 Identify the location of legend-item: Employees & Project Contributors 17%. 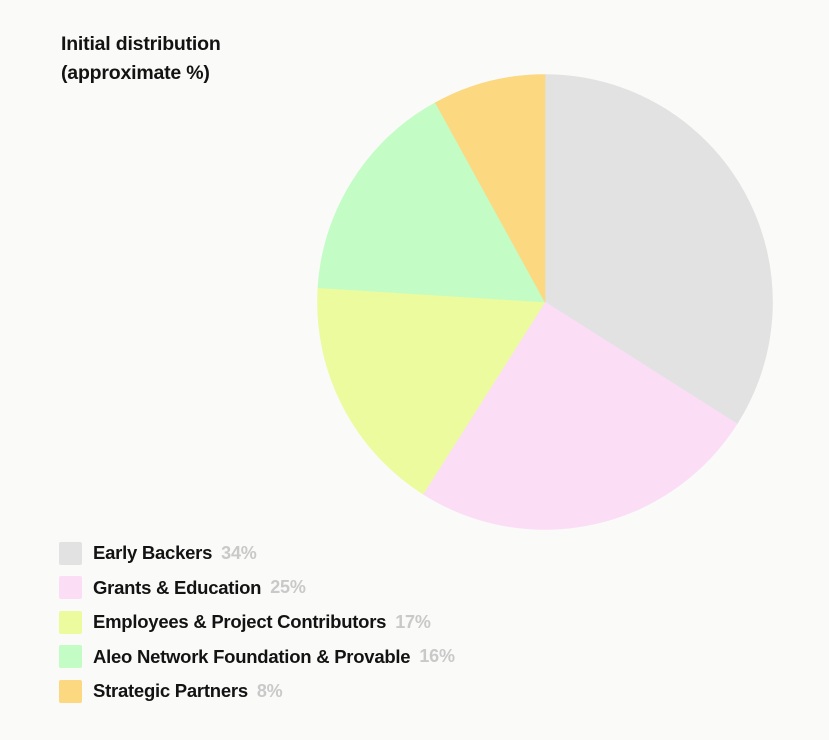
(409, 622).